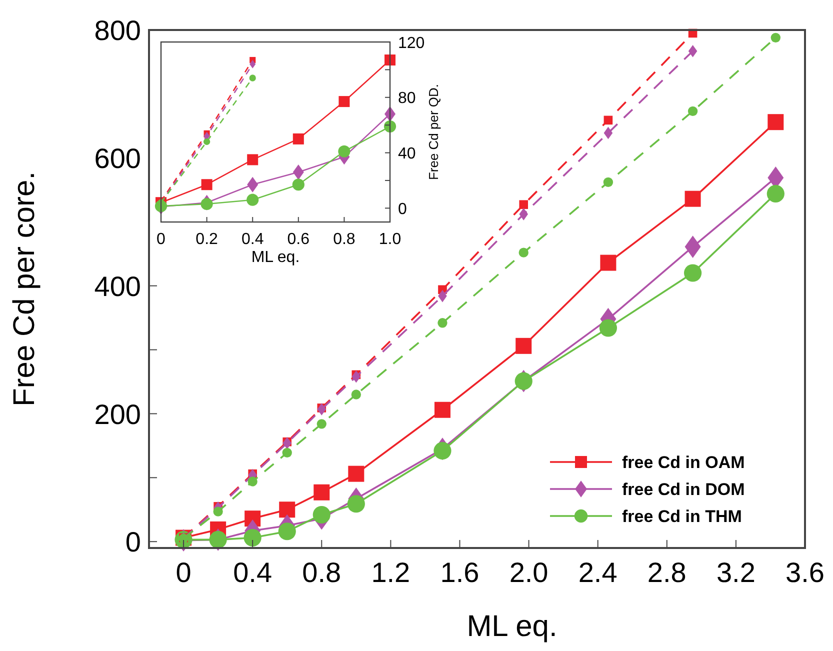 This screenshot has width=833, height=651. What do you see at coordinates (528, 572) in the screenshot?
I see `x-tick-label: 2.0` at bounding box center [528, 572].